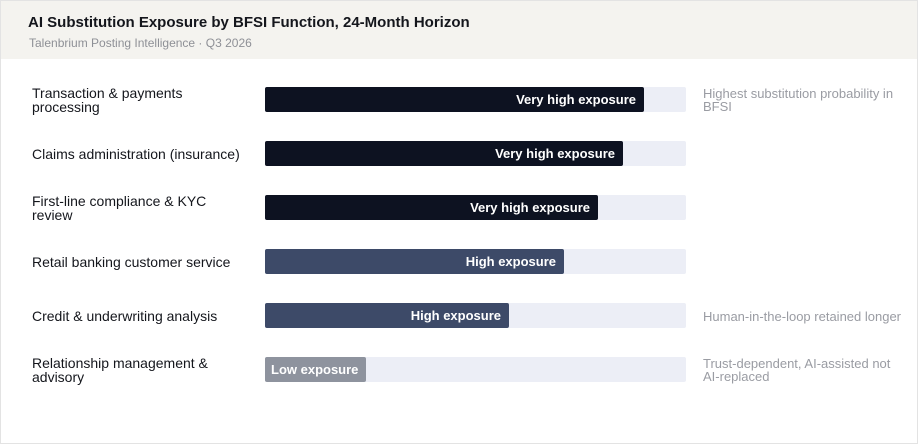 This screenshot has height=444, width=918. What do you see at coordinates (125, 316) in the screenshot?
I see `category-label: Credit & underwriting analysis` at bounding box center [125, 316].